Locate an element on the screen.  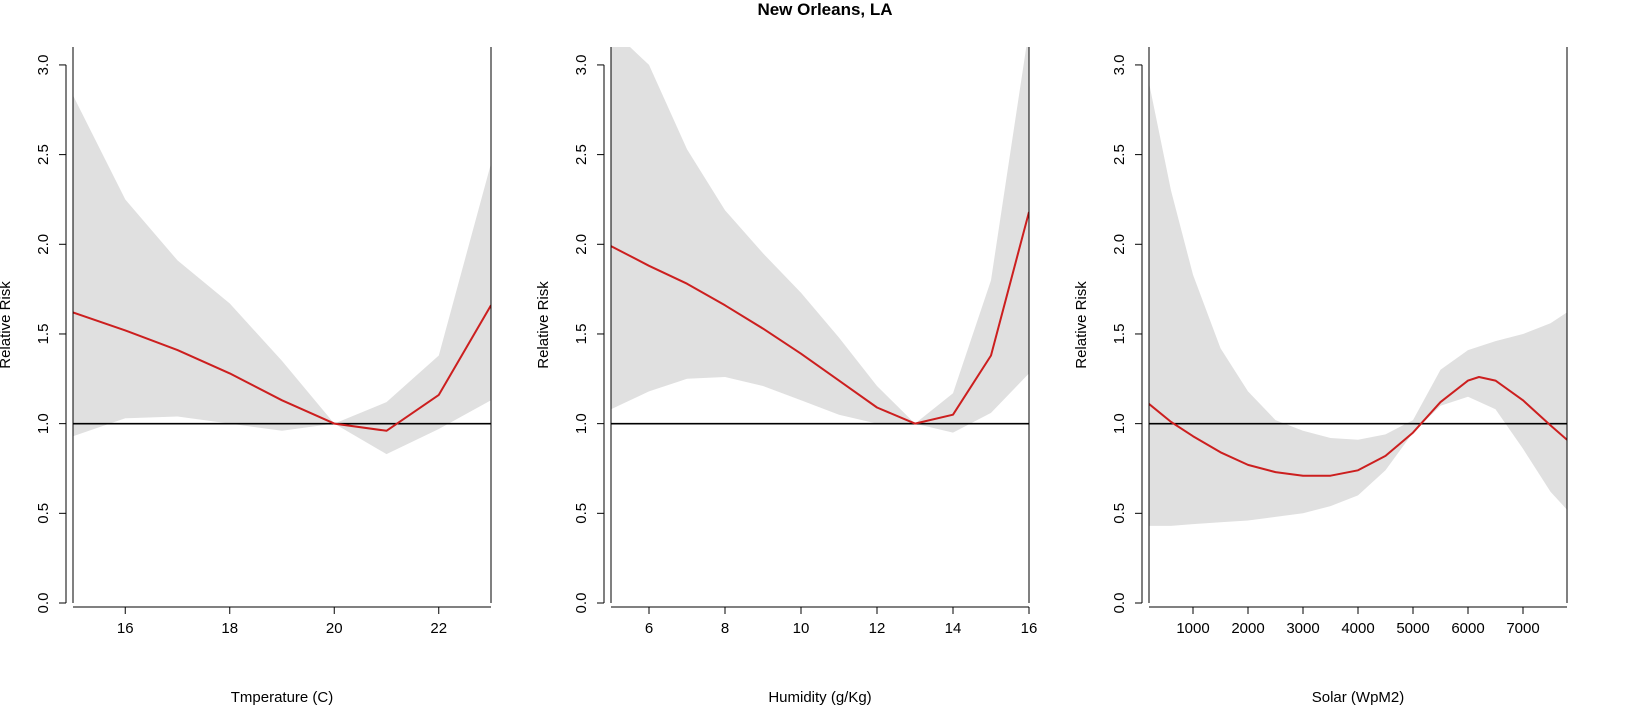
x-tick-label: 18 is located at coordinates (229, 628).